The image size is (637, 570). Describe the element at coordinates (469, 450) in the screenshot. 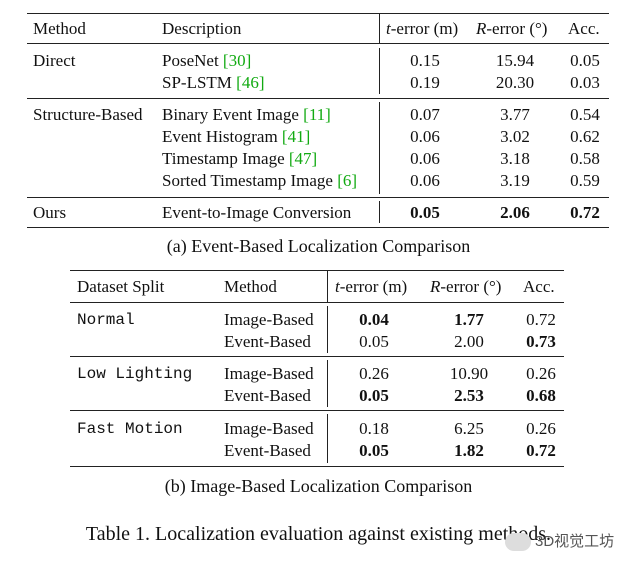

I see `table-b-r-value: 1.82` at that location.